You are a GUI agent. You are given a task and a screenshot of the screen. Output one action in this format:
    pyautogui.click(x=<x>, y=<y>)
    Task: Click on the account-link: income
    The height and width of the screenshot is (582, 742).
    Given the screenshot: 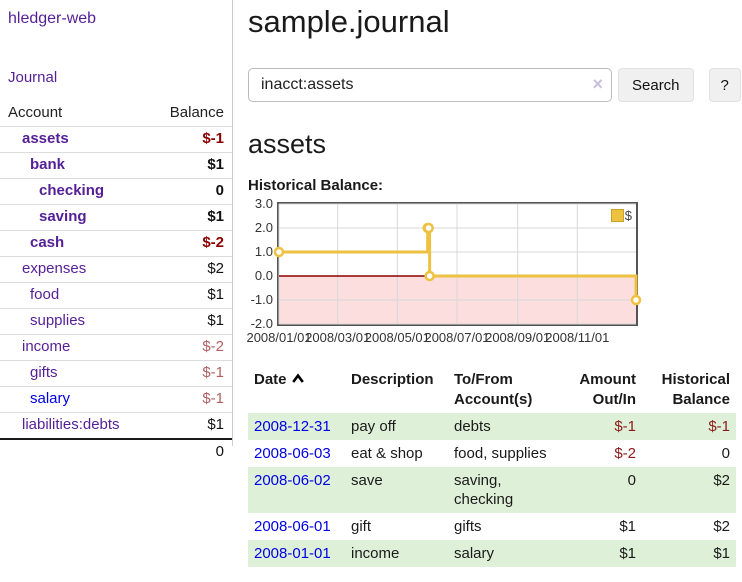 What is the action you would take?
    pyautogui.click(x=46, y=346)
    